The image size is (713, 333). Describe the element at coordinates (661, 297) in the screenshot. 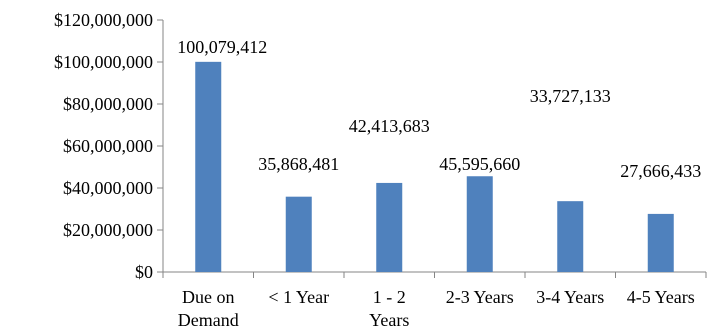

I see `category-label: 4-5 Years` at that location.